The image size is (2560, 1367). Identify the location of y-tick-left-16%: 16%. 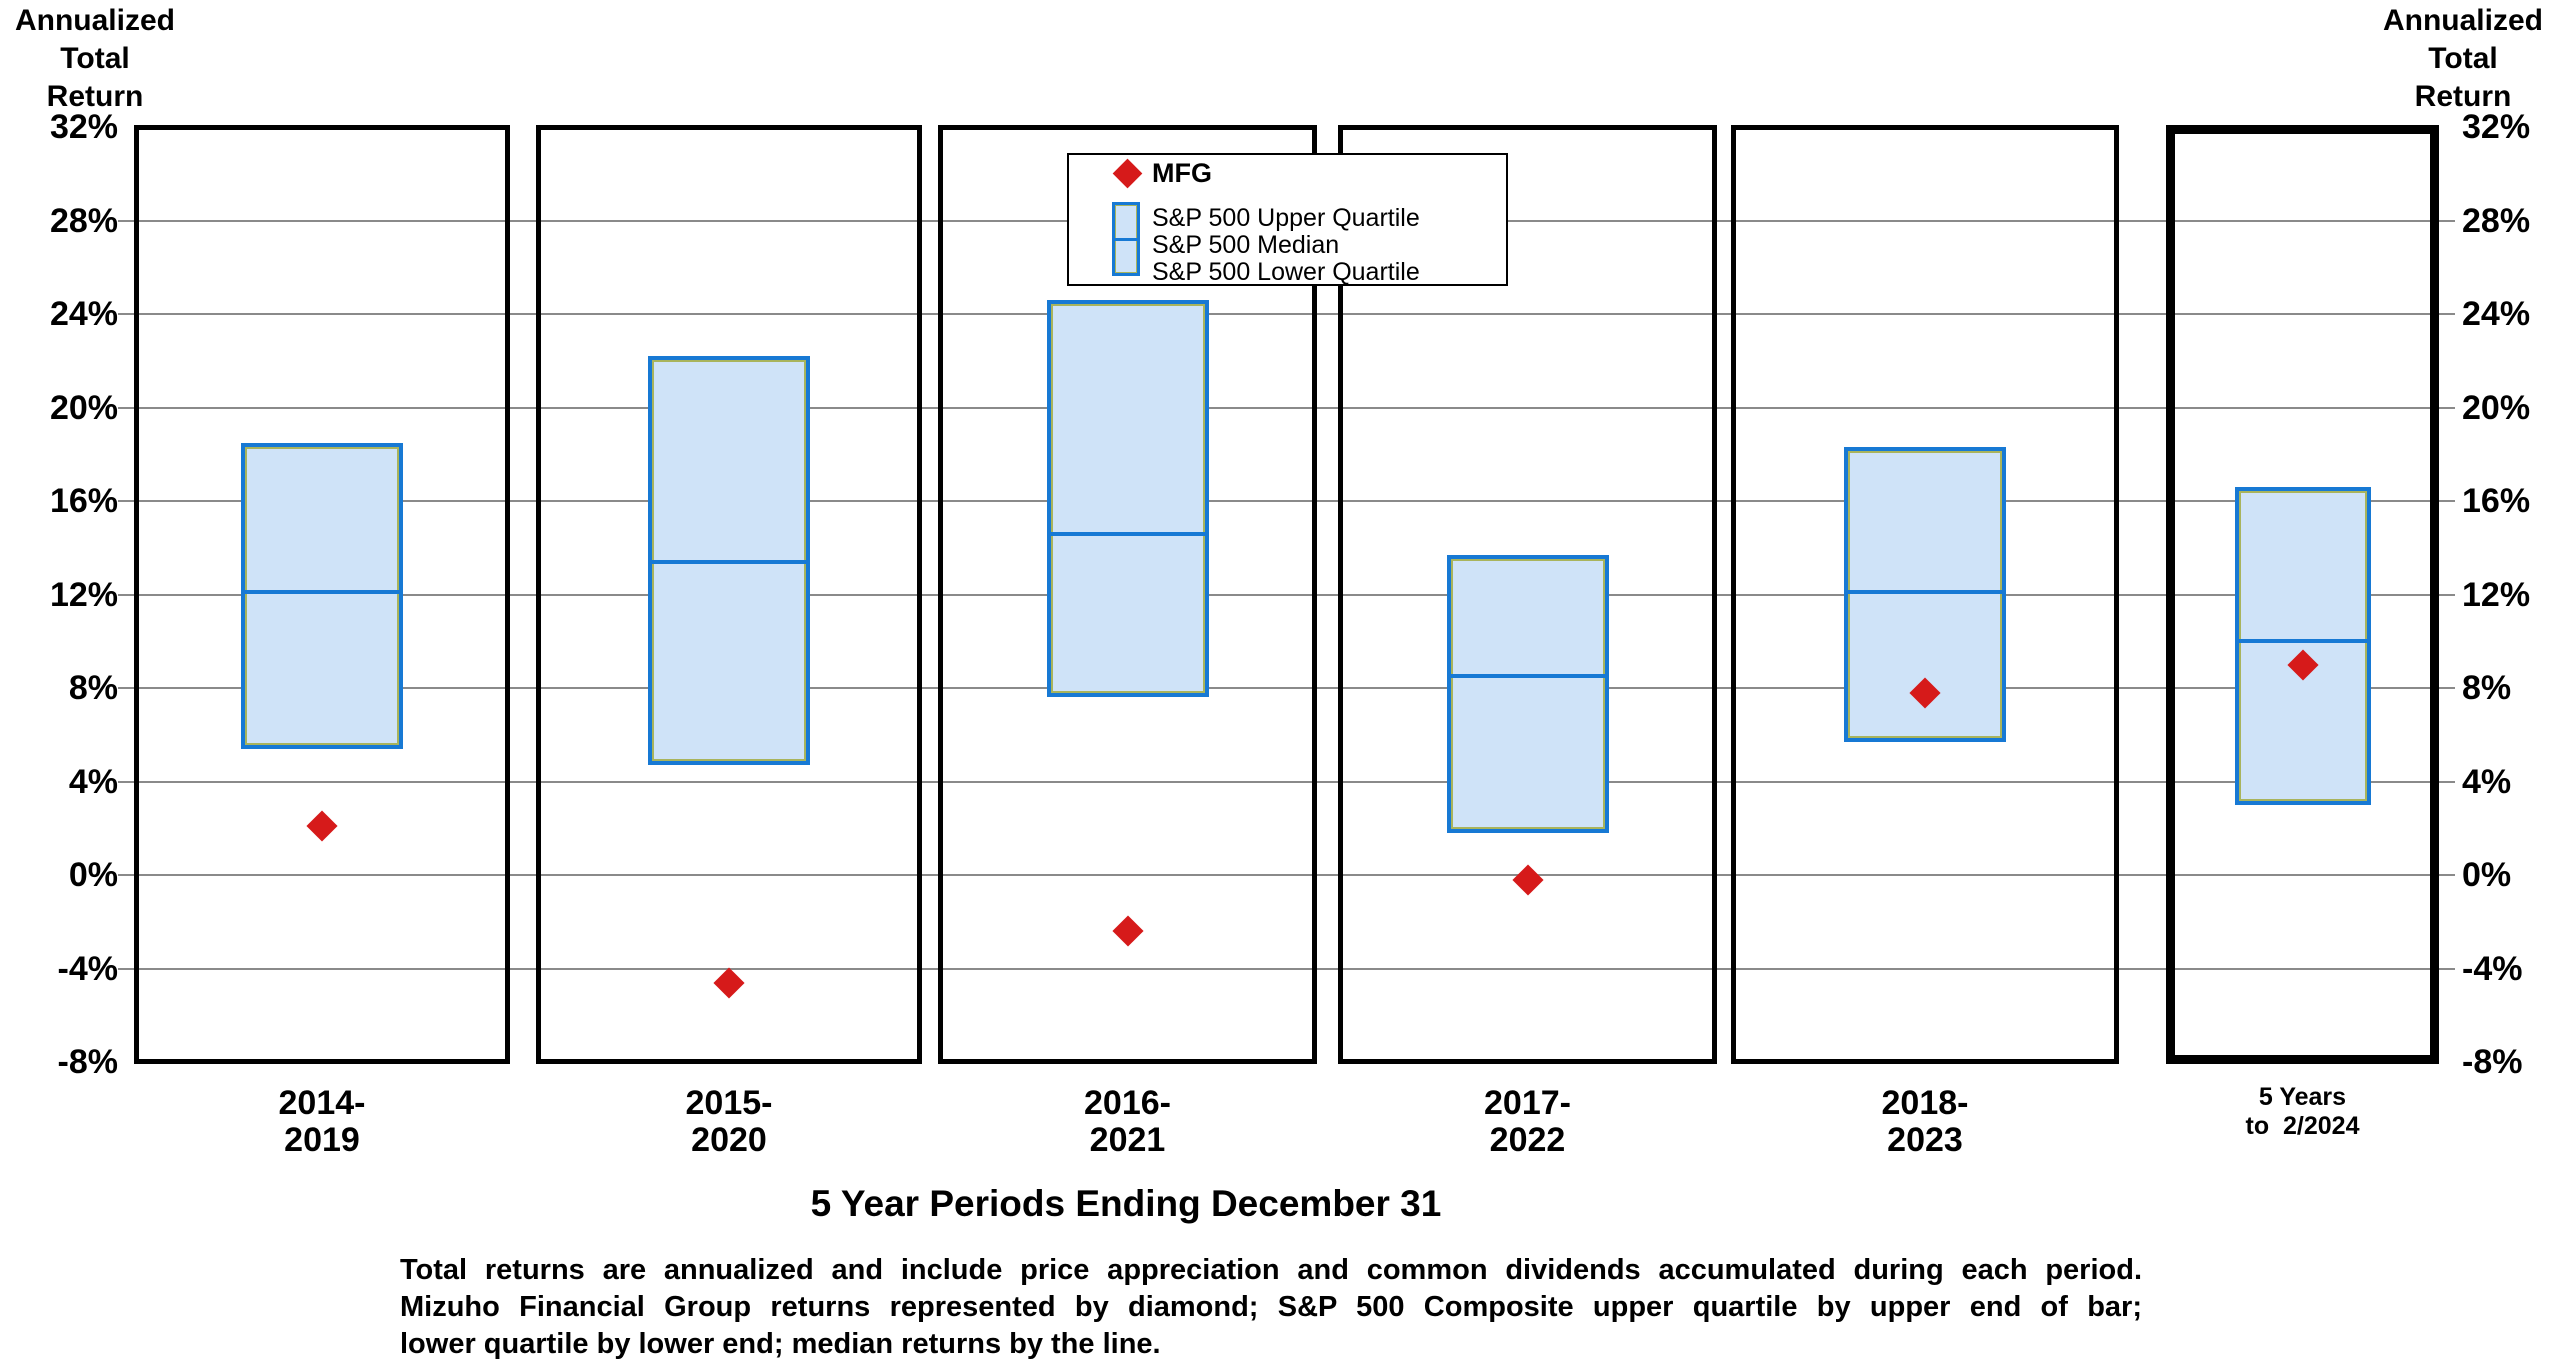
(83, 501).